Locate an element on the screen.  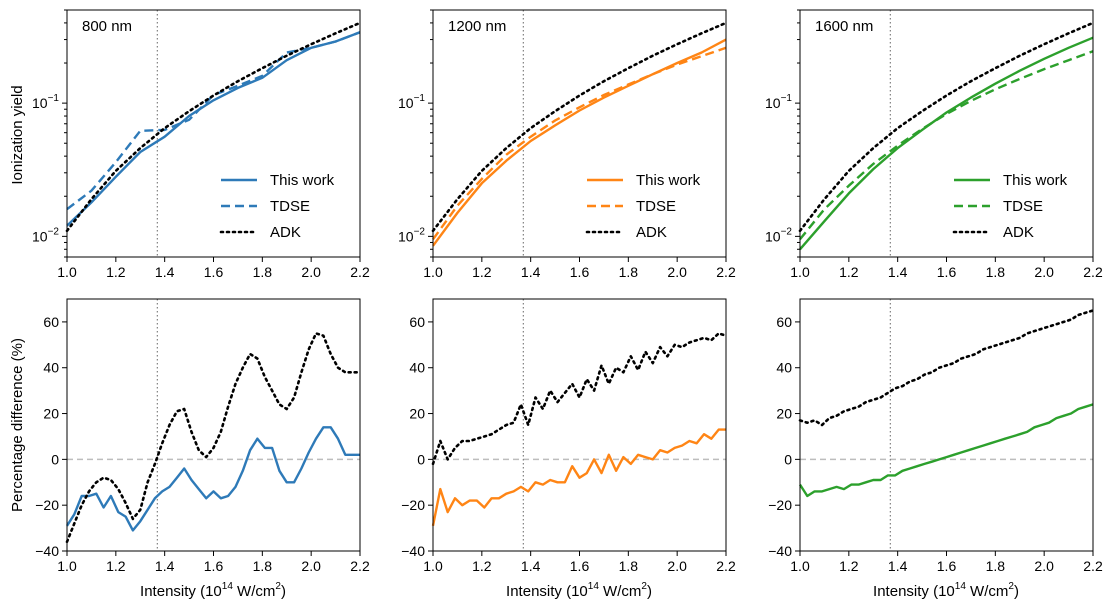
panel-title: 1600 nm is located at coordinates (844, 26).